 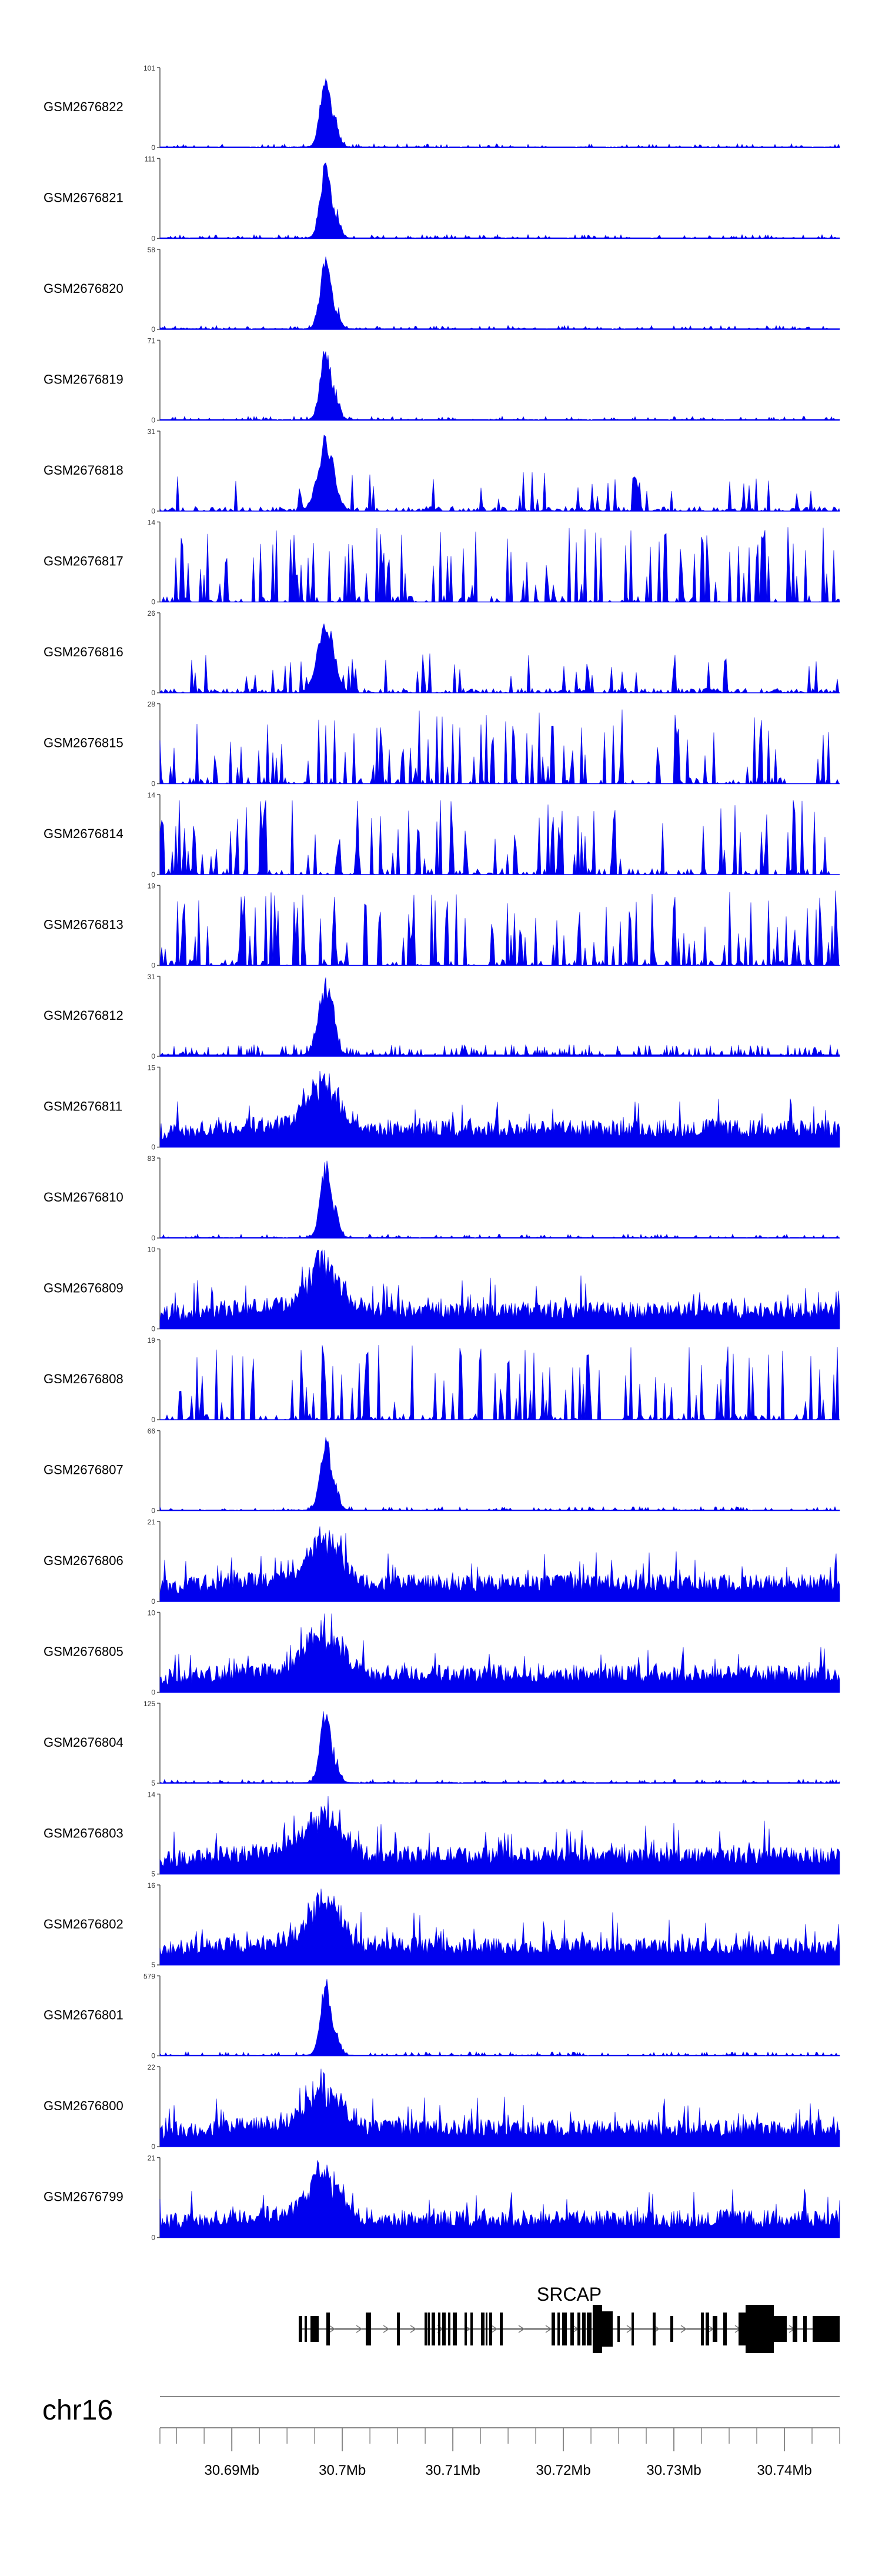 What do you see at coordinates (442, 1471) in the screenshot?
I see `track-gsm2676807: GSM2676807 66 0` at bounding box center [442, 1471].